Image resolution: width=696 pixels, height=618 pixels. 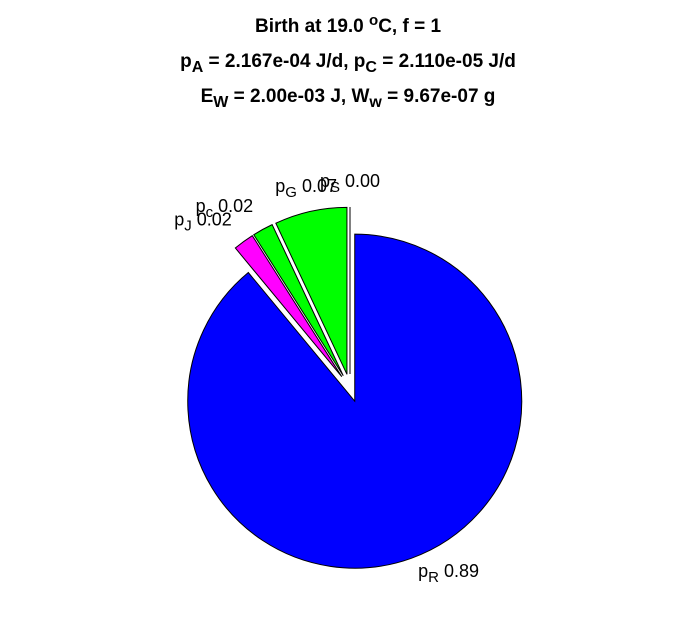 What do you see at coordinates (221, 102) in the screenshot?
I see `title-part: W` at bounding box center [221, 102].